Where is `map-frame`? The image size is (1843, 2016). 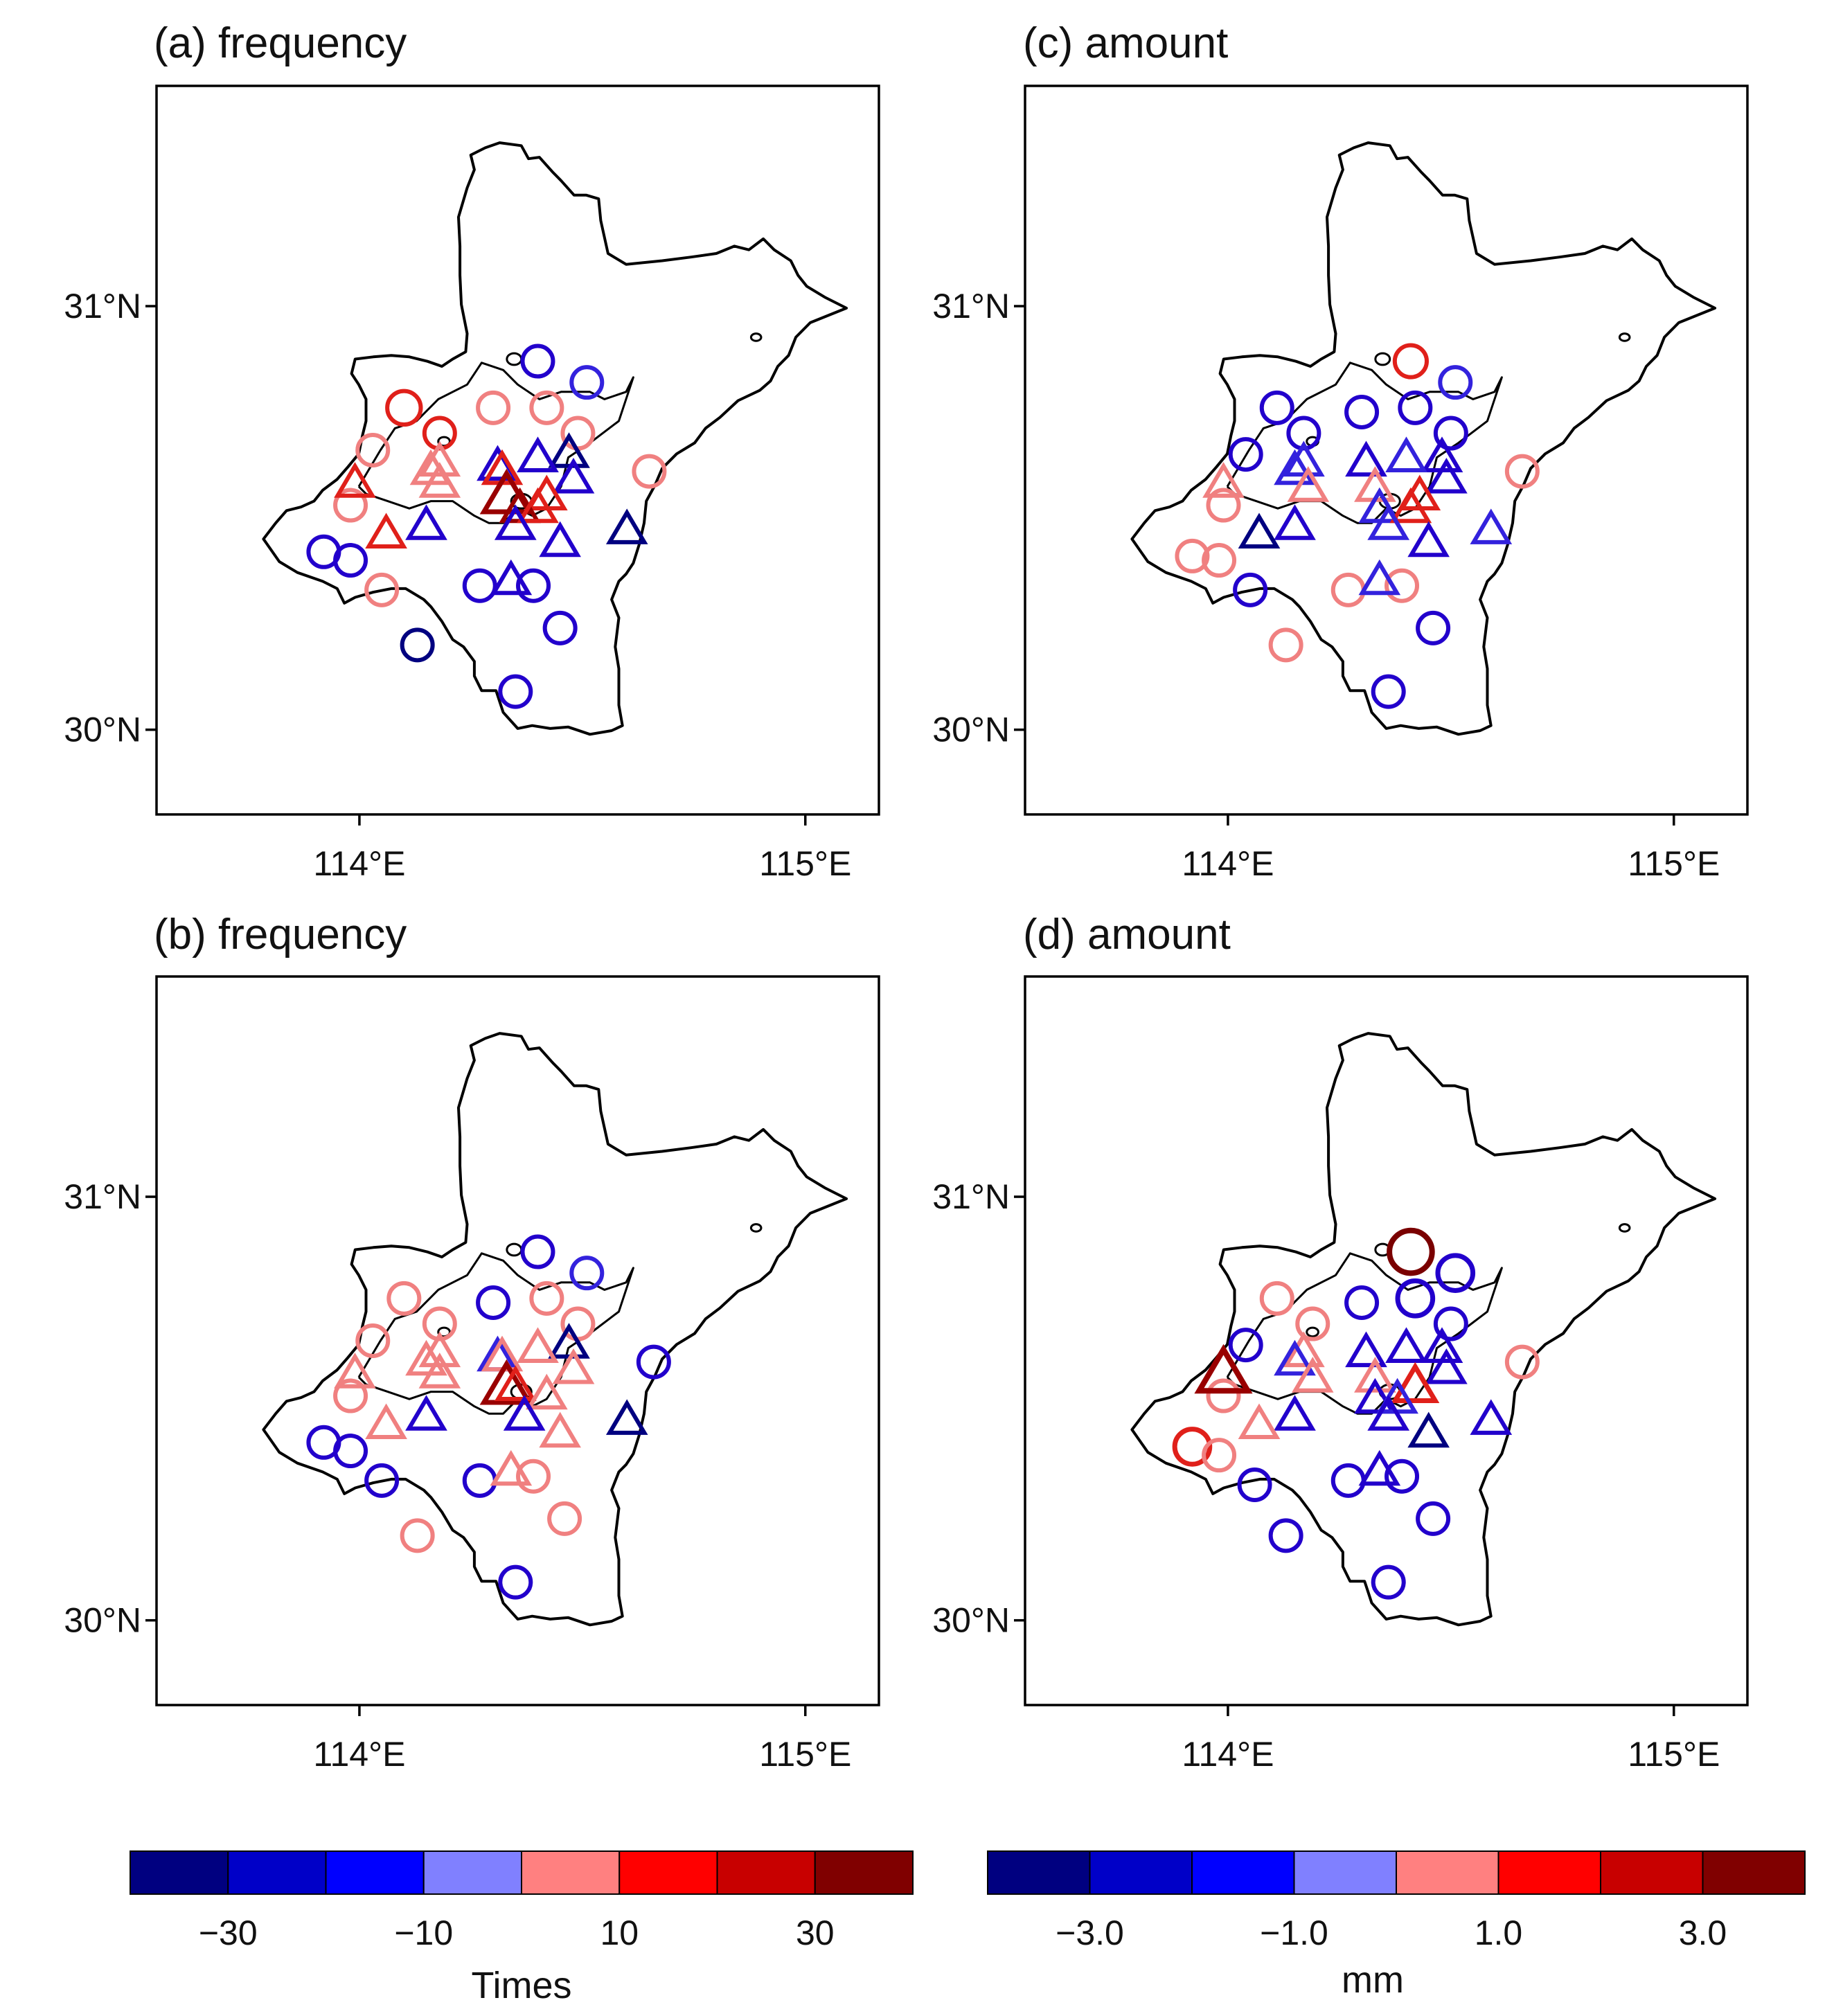
map-frame is located at coordinates (517, 450).